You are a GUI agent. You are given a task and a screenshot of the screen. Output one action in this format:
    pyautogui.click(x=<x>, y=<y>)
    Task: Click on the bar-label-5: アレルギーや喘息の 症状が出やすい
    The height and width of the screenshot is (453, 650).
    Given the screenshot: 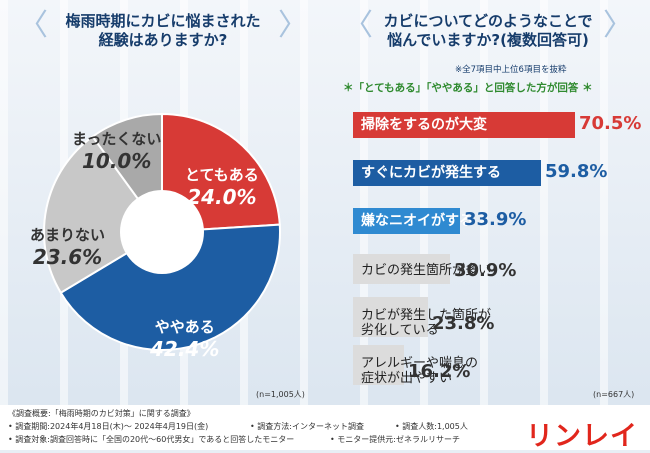 What is the action you would take?
    pyautogui.click(x=419, y=371)
    